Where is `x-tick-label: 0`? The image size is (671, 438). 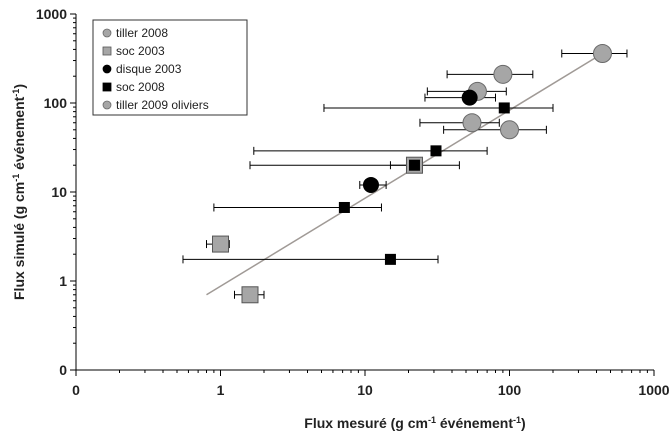
x-tick-label: 0 is located at coordinates (76, 390).